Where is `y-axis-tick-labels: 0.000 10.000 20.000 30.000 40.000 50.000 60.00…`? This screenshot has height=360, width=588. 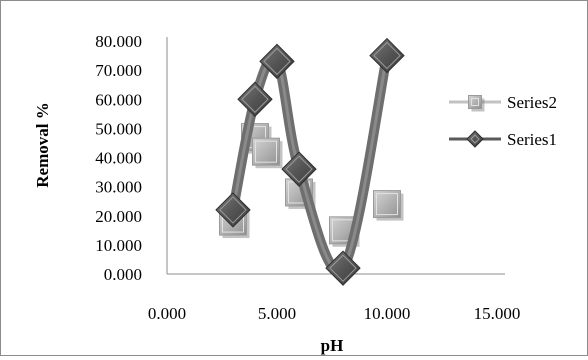
y-axis-tick-labels: 0.000 10.000 20.000 30.000 40.000 50.000 60.00… is located at coordinates (118, 158).